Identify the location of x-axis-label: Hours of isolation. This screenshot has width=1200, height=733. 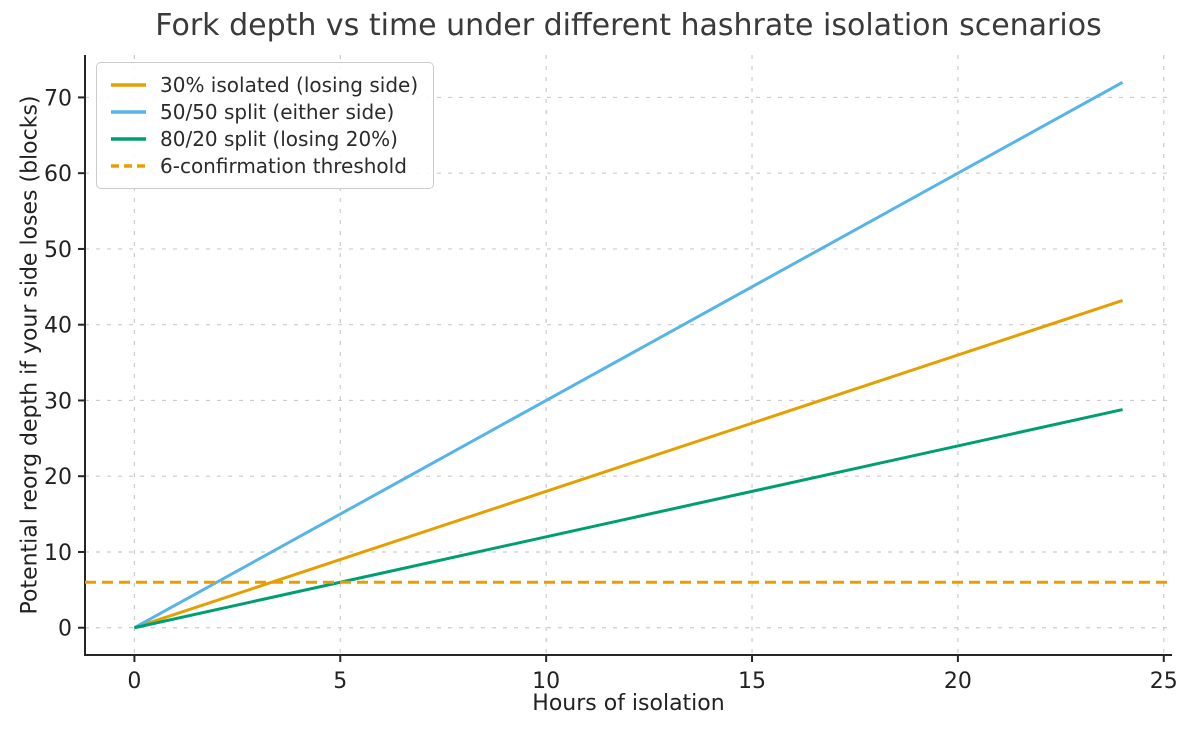
(628, 703).